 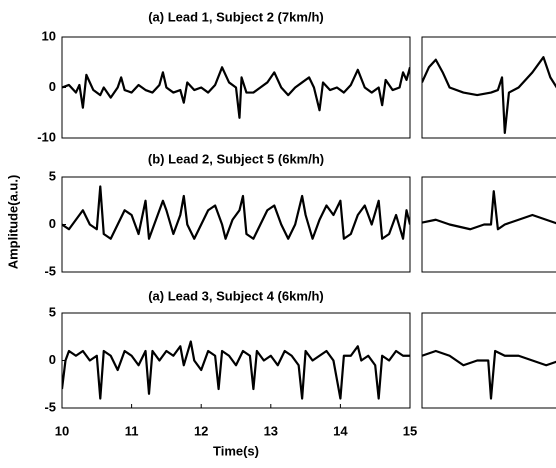 What do you see at coordinates (132, 430) in the screenshot?
I see `x-tick-label: 11` at bounding box center [132, 430].